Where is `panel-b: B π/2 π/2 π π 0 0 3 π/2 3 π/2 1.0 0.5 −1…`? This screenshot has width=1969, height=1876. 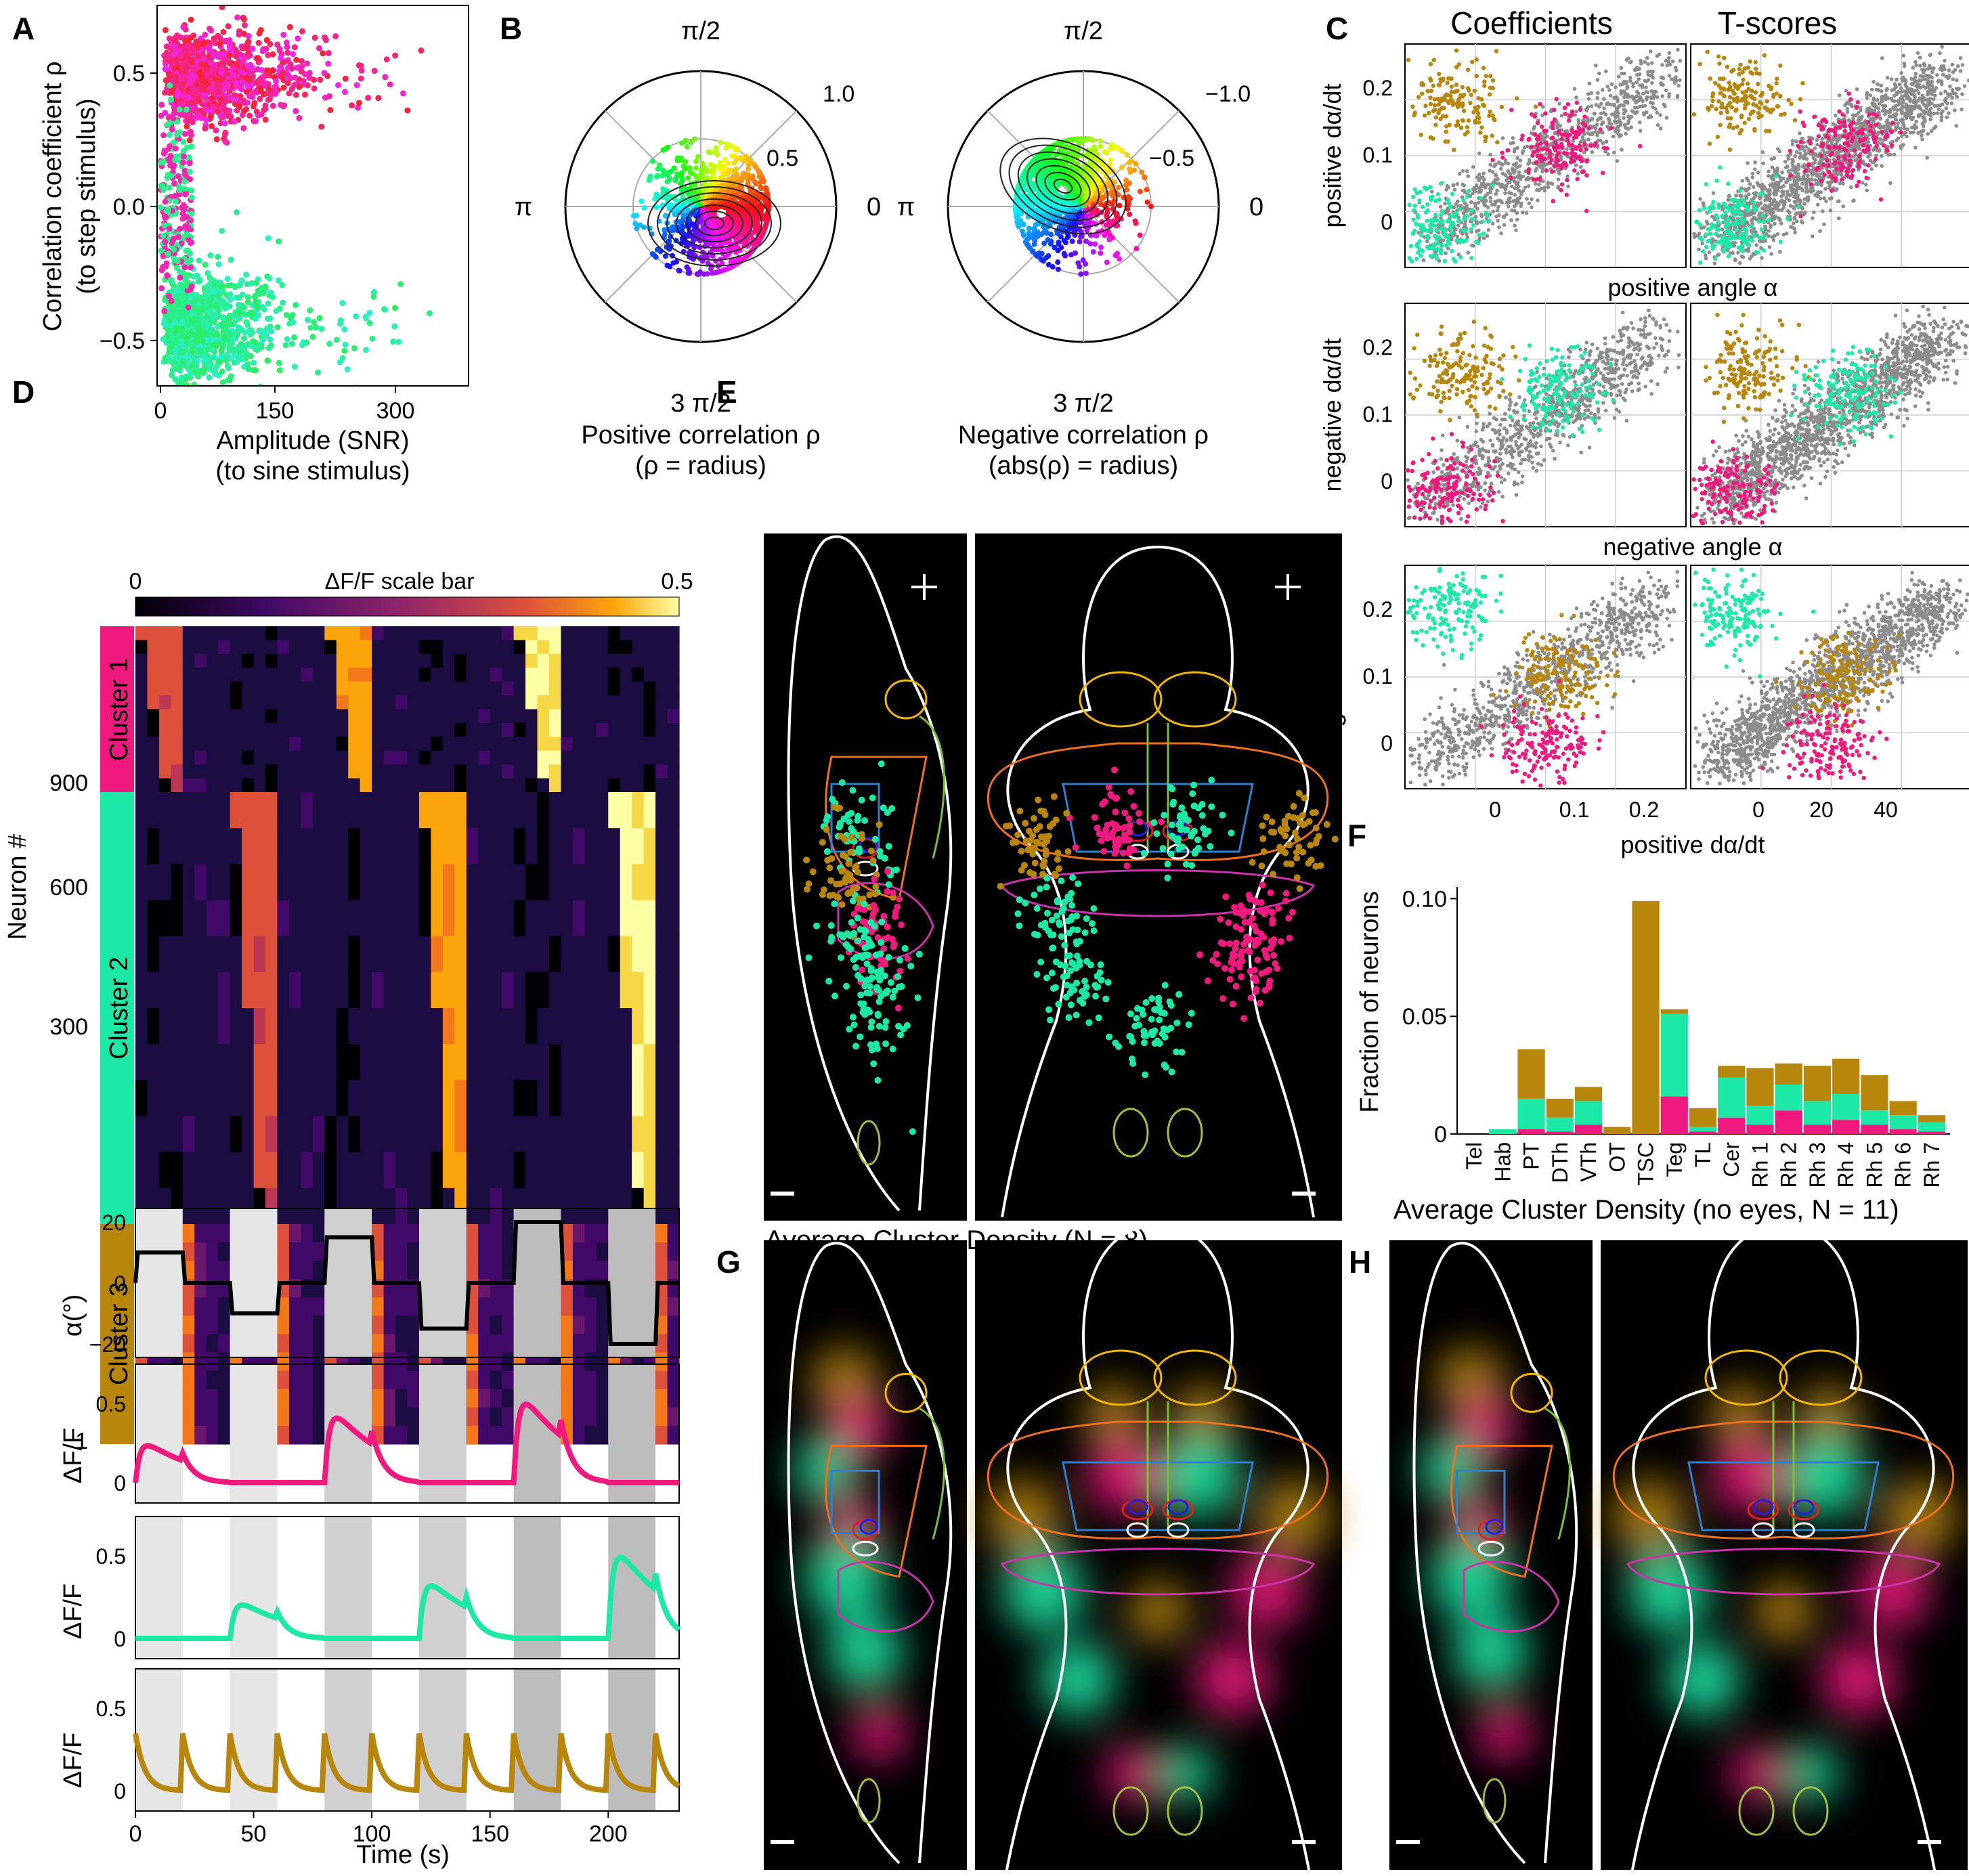 panel-b: B π/2 π/2 π π 0 0 3 π/2 3 π/2 1.0 0.5 −1… is located at coordinates (881, 245).